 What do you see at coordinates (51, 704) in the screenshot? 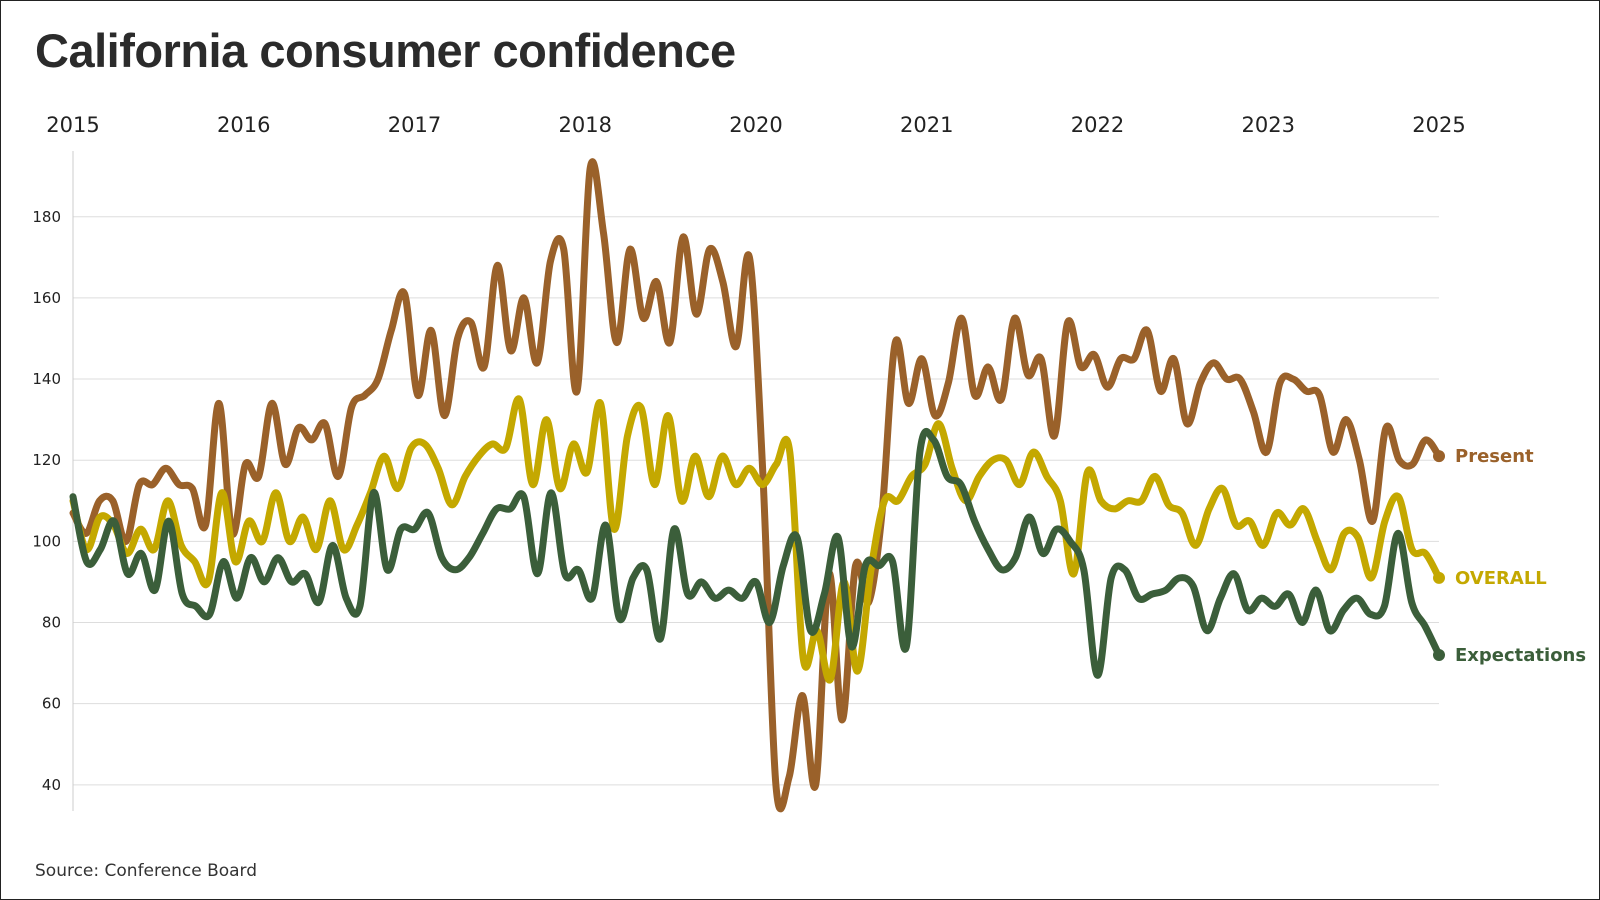
I see `y-tick-label: 60` at bounding box center [51, 704].